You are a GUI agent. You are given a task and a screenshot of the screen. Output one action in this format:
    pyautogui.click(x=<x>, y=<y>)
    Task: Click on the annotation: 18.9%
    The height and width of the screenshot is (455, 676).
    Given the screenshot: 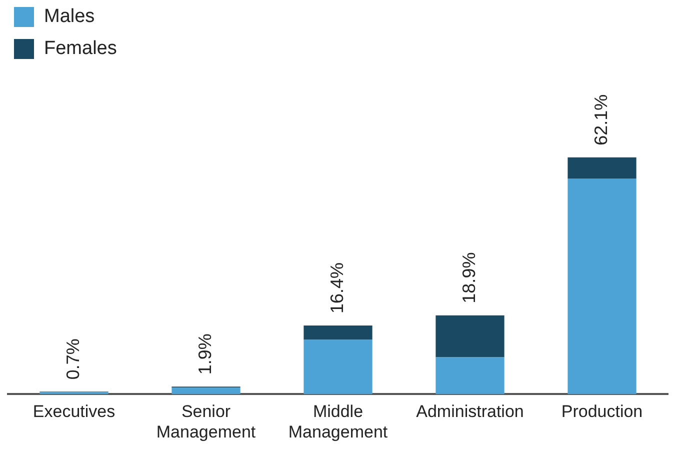 What is the action you would take?
    pyautogui.click(x=468, y=278)
    